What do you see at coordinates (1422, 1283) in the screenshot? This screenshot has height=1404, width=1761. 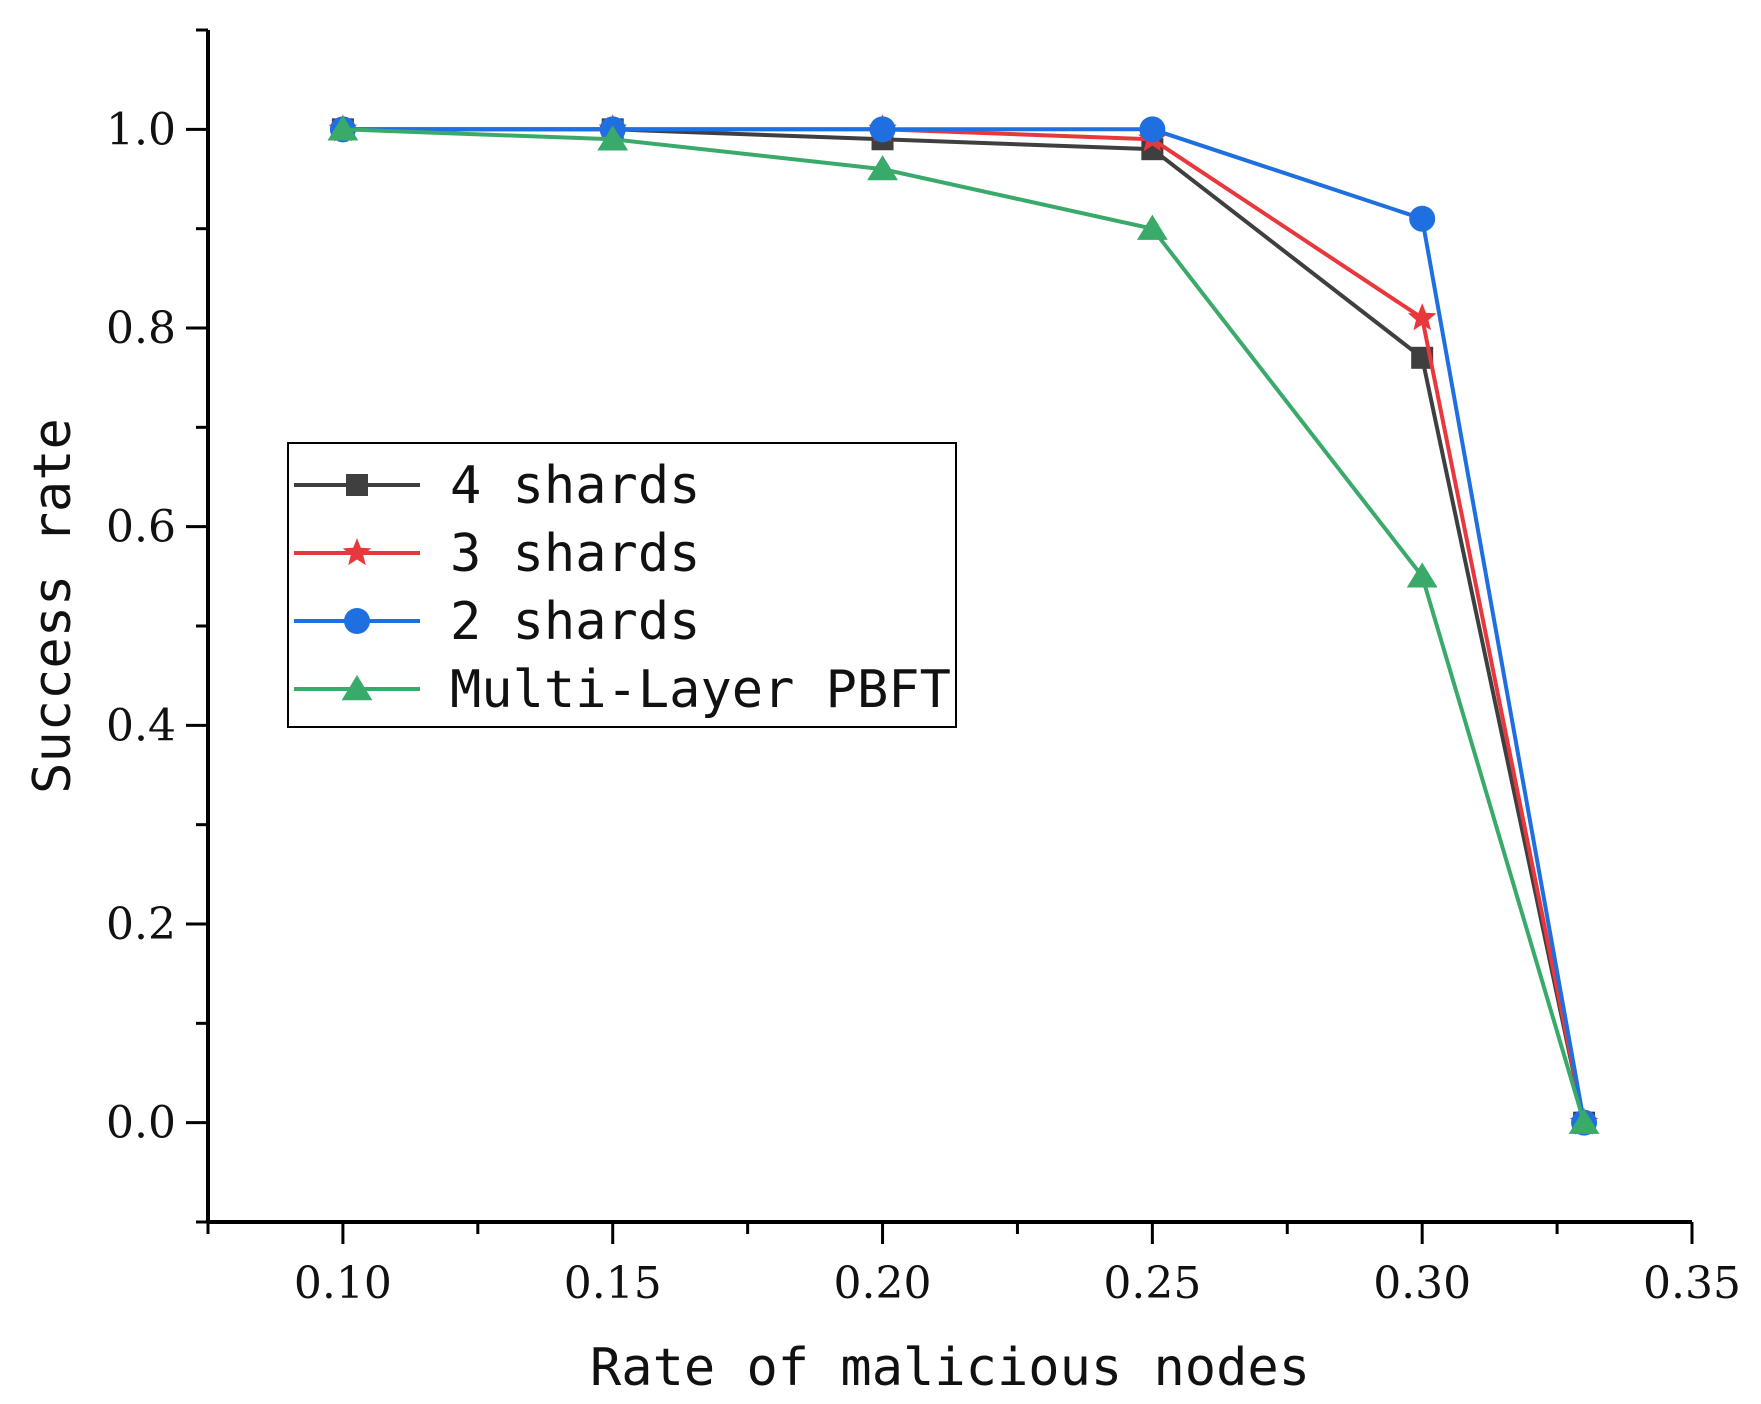 I see `x-tick-label: 0.30` at bounding box center [1422, 1283].